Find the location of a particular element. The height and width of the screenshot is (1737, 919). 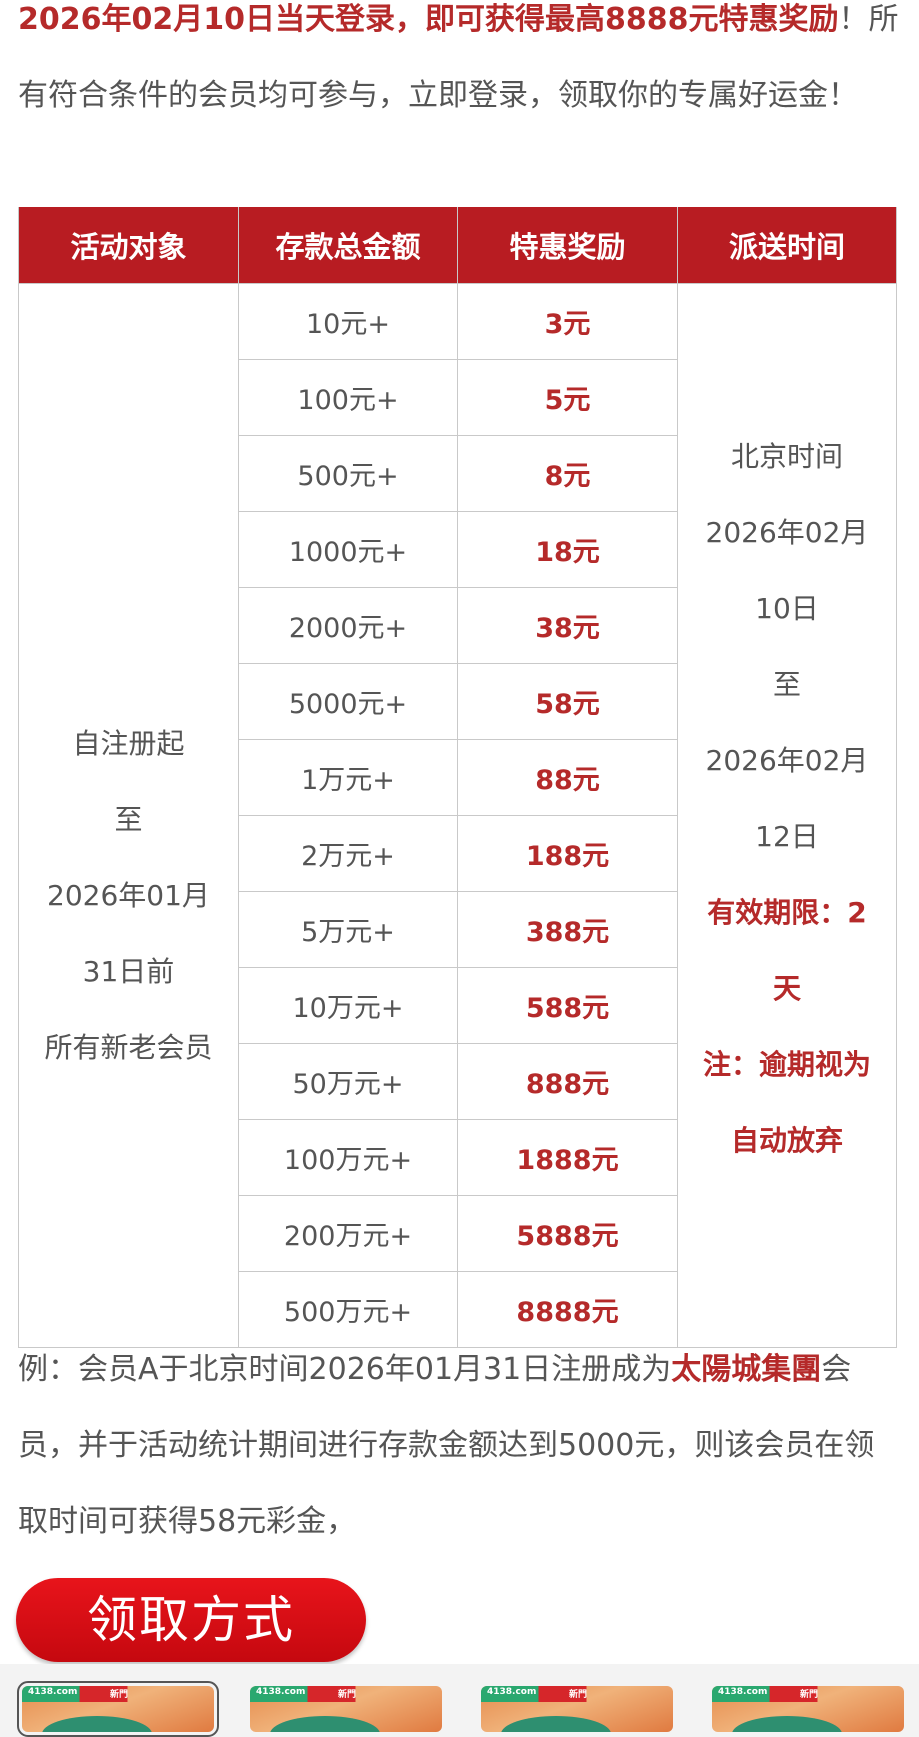

target-line: 自注册起 is located at coordinates (128, 743).